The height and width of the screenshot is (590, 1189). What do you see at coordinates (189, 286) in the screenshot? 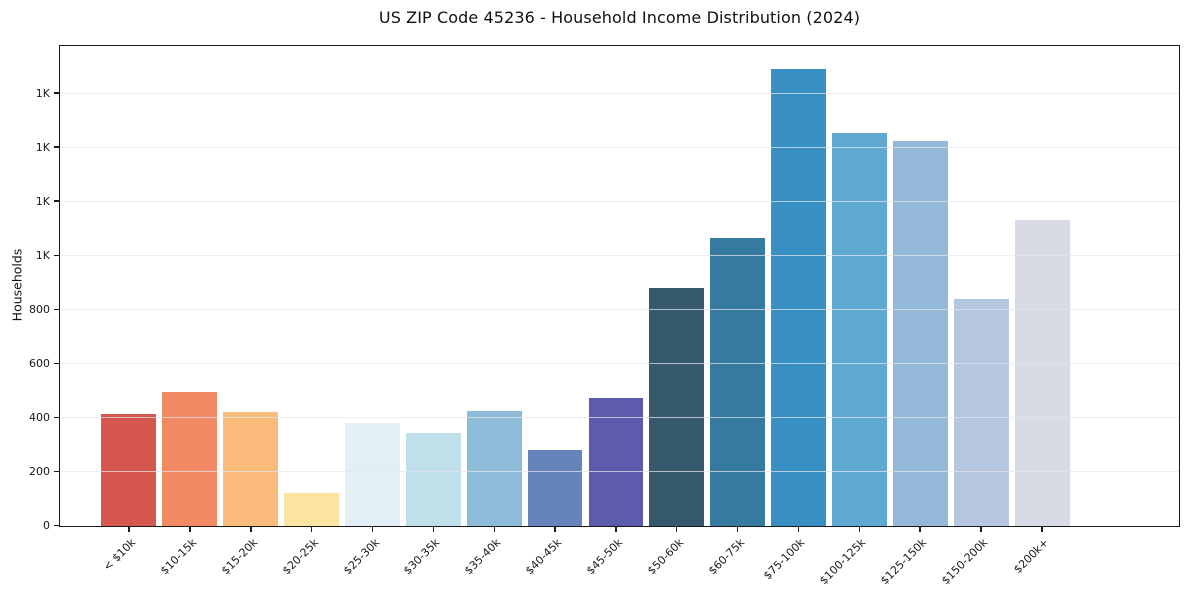
I see `bar-slot-$10-15k` at bounding box center [189, 286].